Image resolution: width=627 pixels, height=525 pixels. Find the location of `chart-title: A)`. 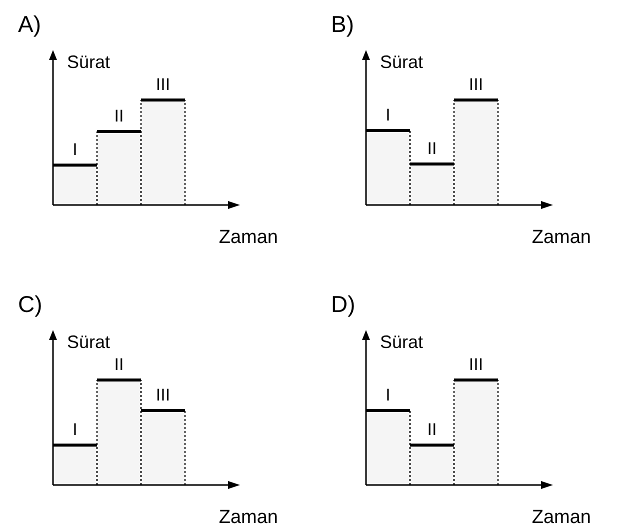

chart-title: A) is located at coordinates (29, 24).